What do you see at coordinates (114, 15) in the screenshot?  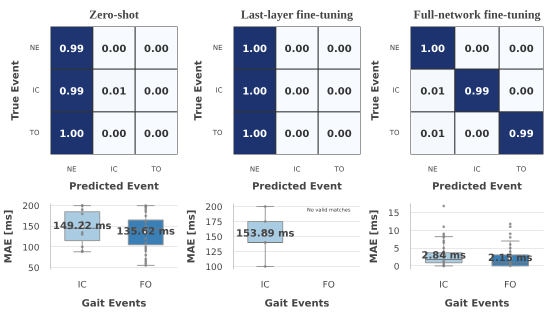 I see `chart-title: Zero-shot` at bounding box center [114, 15].